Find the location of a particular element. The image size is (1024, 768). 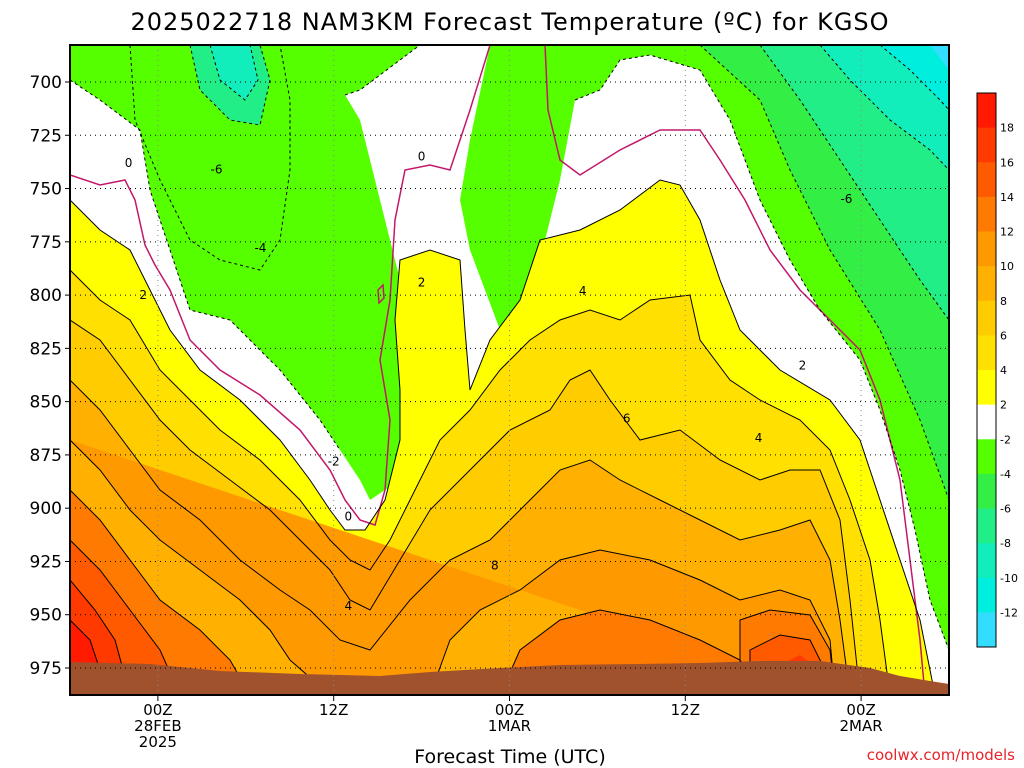

credit-text: coolwx.com/models is located at coordinates (941, 755).